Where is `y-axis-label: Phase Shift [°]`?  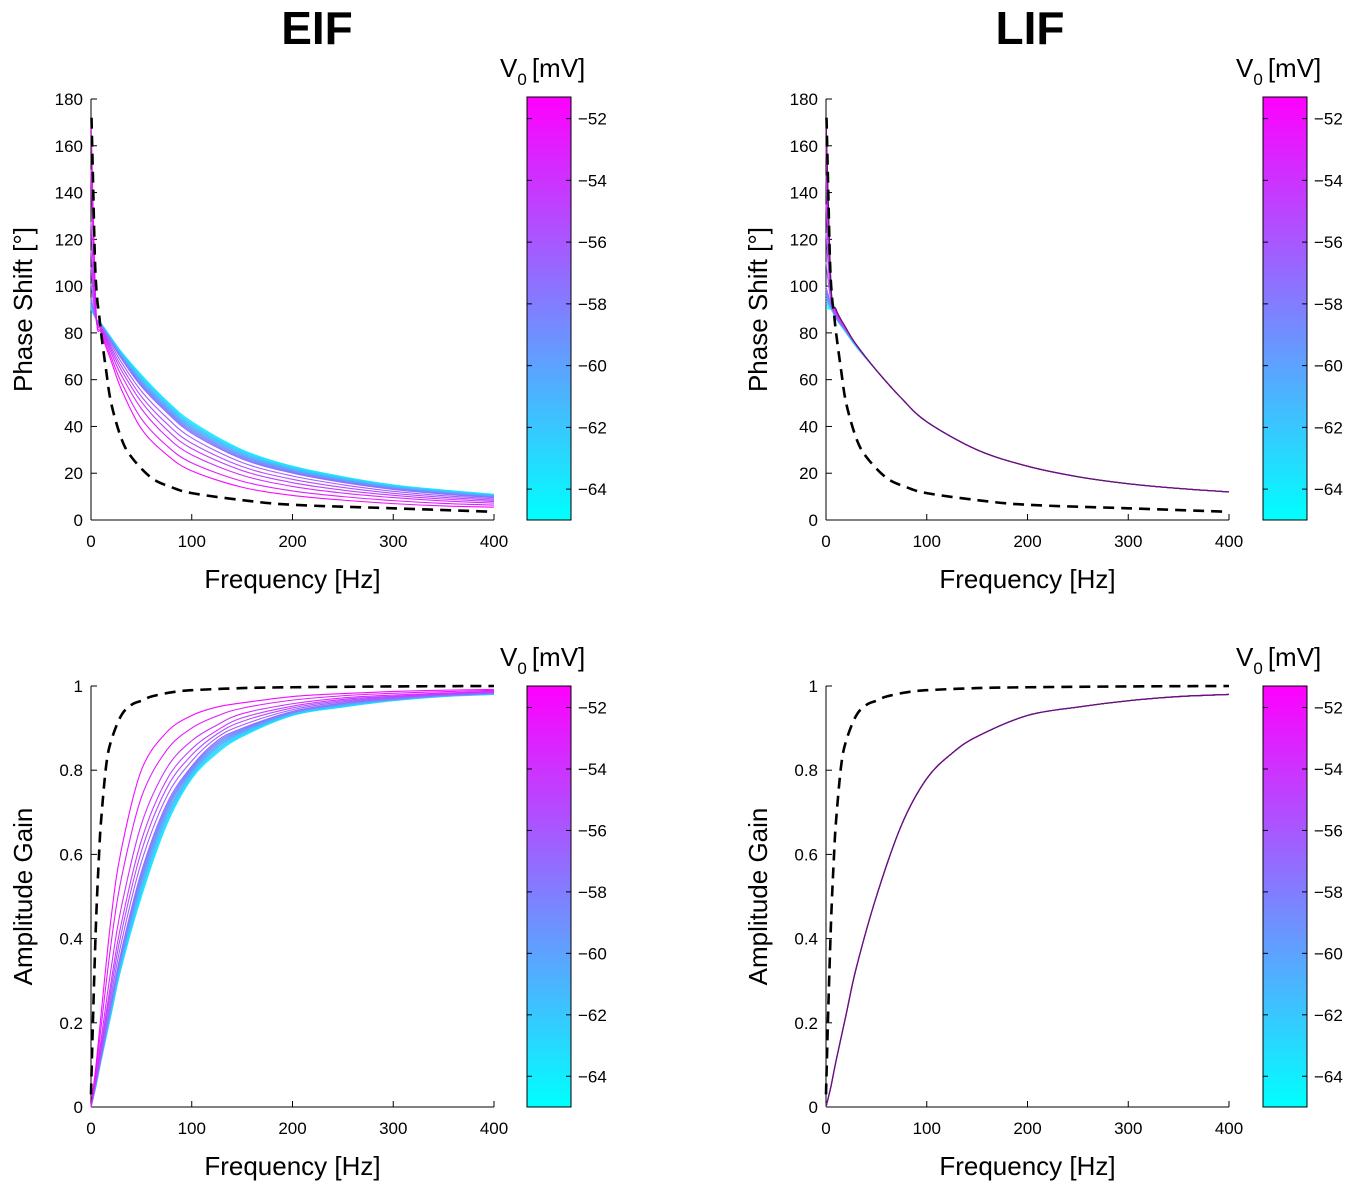
y-axis-label: Phase Shift [°] is located at coordinates (23, 309).